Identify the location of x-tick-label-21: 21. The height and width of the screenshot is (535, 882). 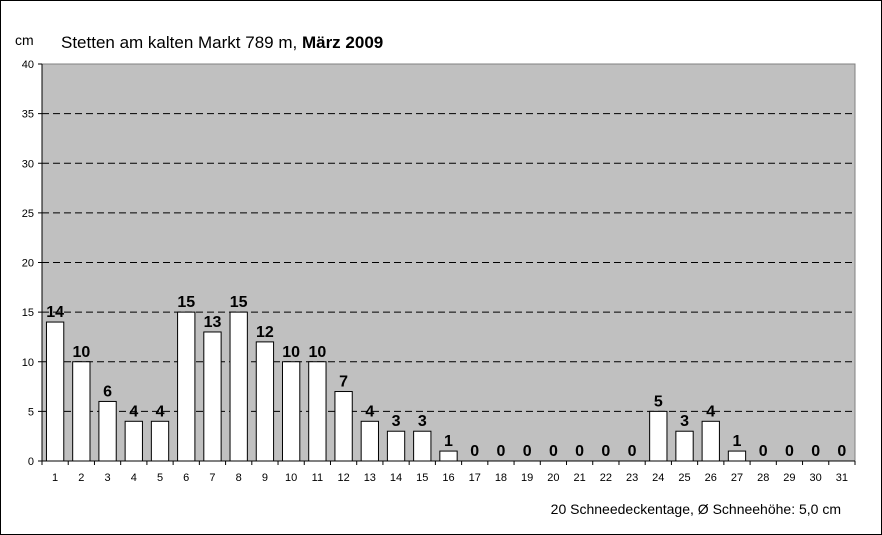
(580, 478).